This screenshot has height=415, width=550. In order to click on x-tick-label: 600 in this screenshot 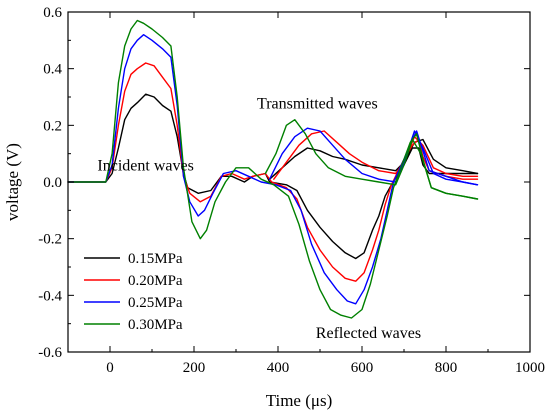, I will do `click(362, 368)`.